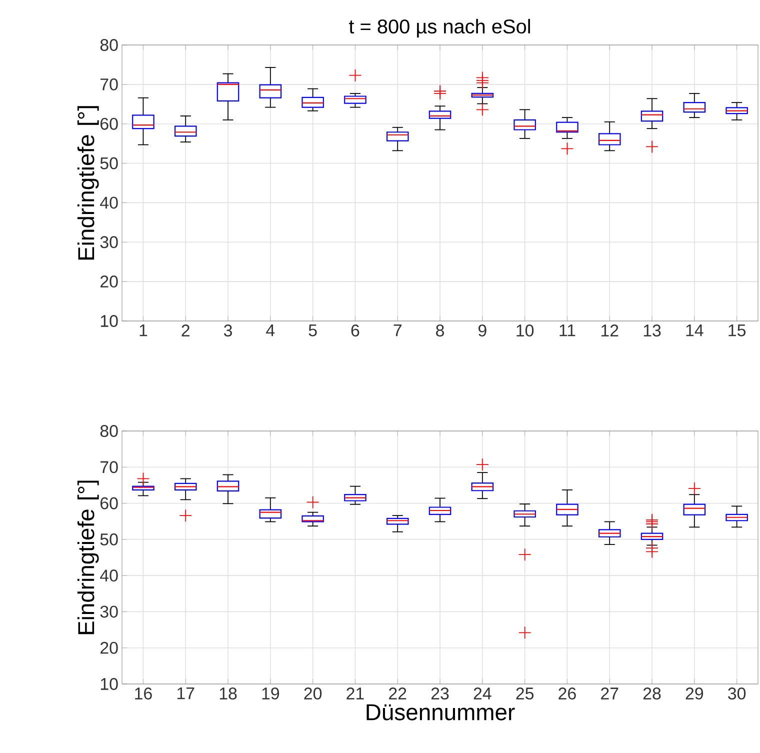  Describe the element at coordinates (695, 330) in the screenshot. I see `x-tick-label: 14` at that location.